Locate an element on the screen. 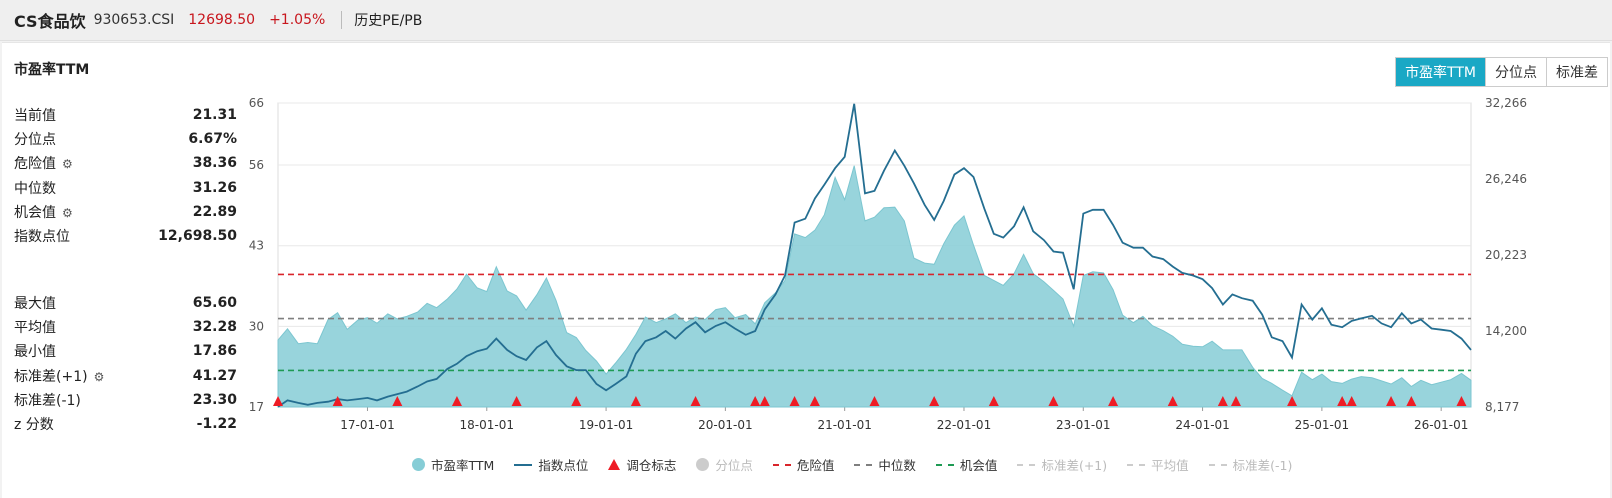 Image resolution: width=1612 pixels, height=498 pixels. stat-label: 最大值 is located at coordinates (35, 303).